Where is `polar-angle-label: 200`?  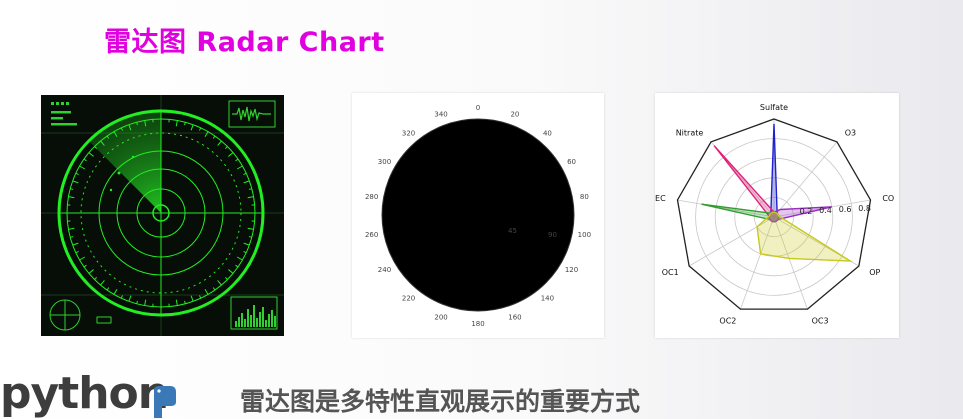 polar-angle-label: 200 is located at coordinates (440, 317).